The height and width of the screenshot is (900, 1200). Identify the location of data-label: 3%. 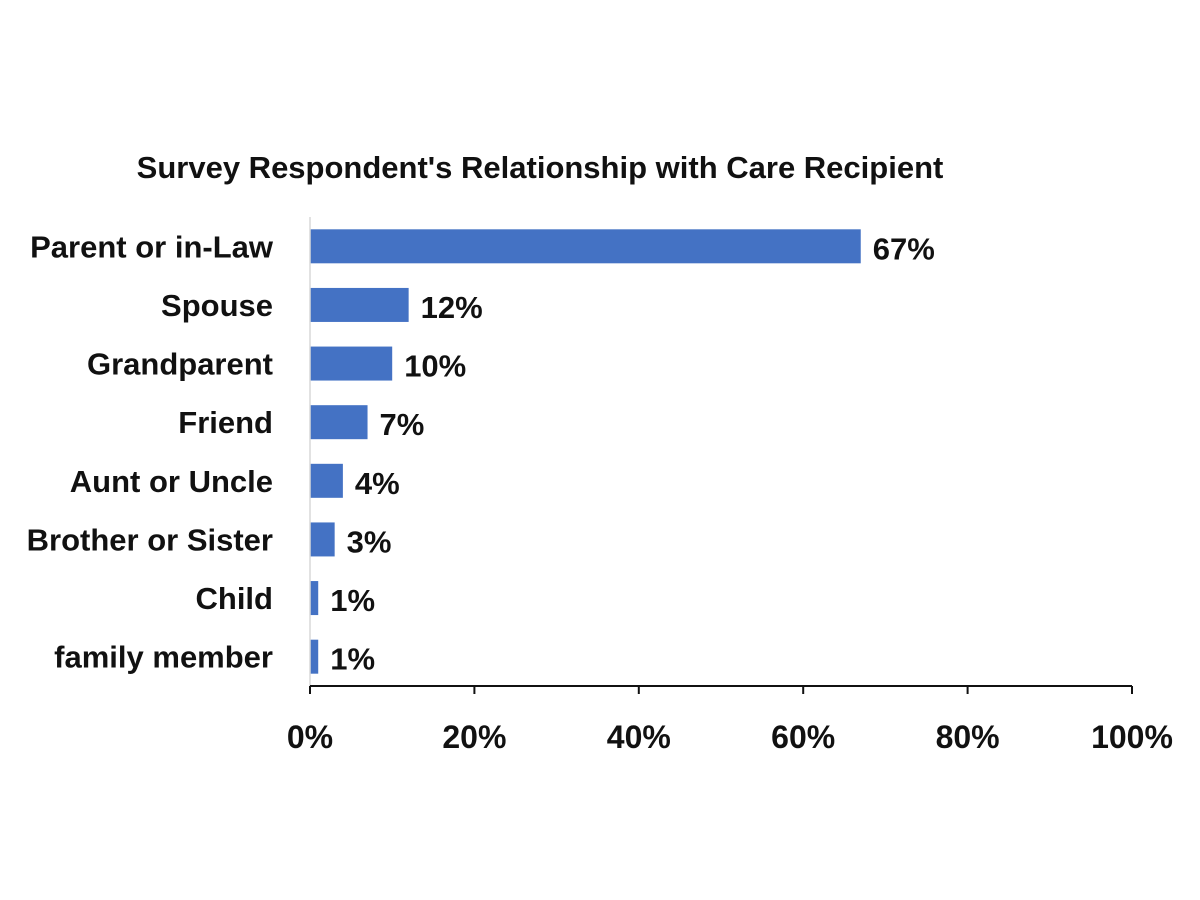
(369, 541).